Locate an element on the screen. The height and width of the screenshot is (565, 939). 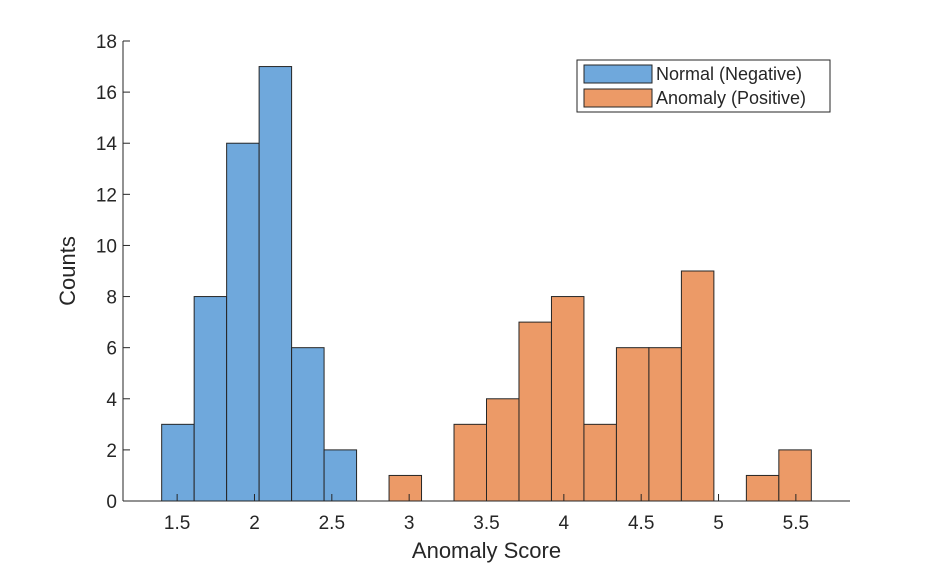
y-tick-label-8: 16 is located at coordinates (106, 93).